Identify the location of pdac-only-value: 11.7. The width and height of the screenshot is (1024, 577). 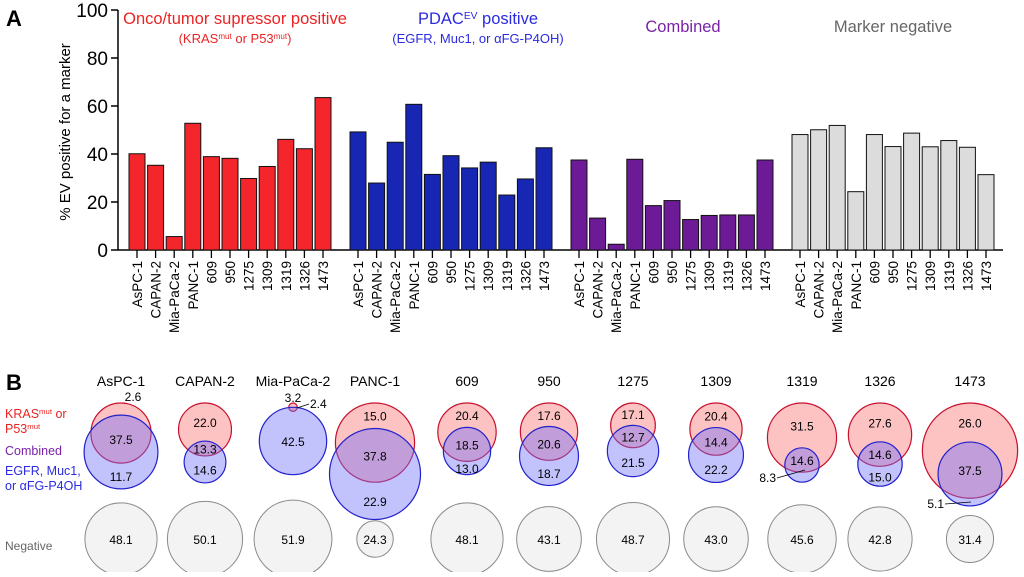
(121, 477).